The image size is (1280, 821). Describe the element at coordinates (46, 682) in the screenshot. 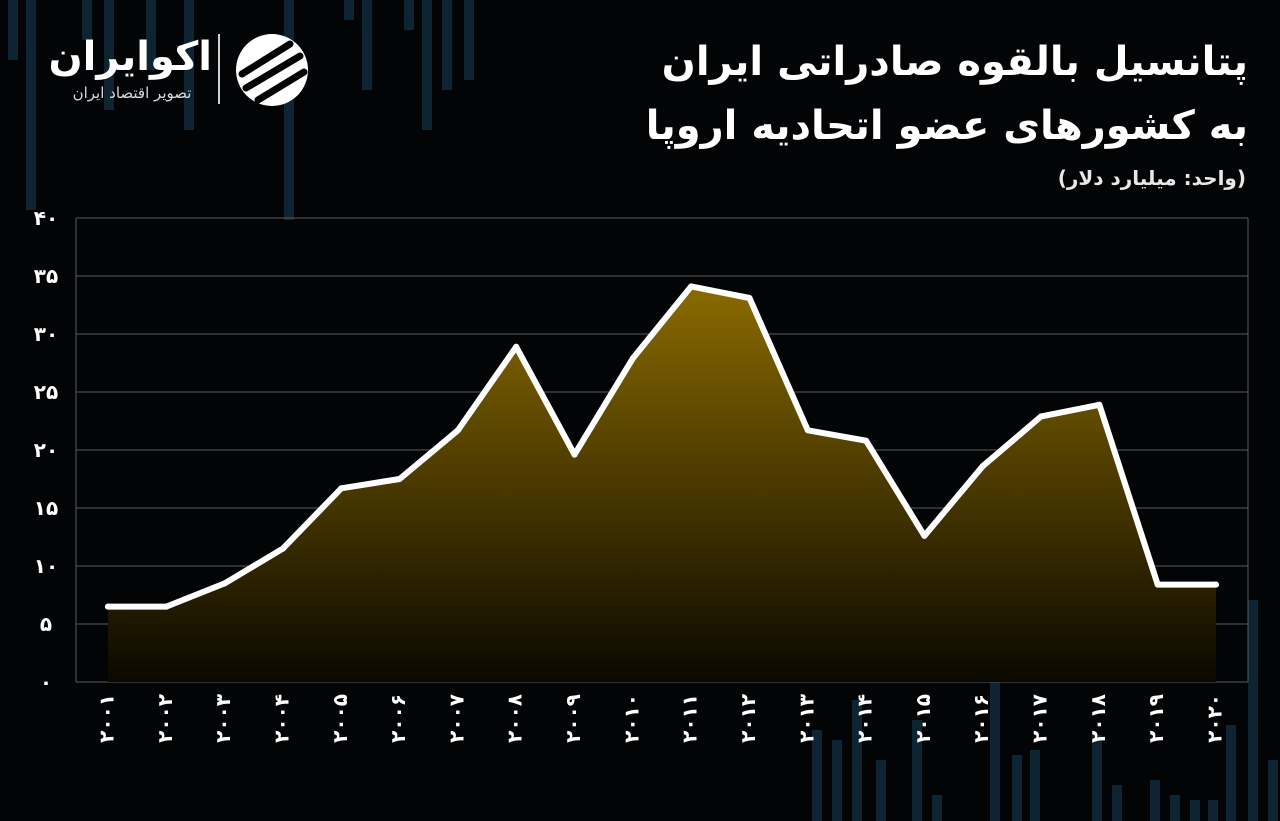

I see `y-tick-label: ۰` at that location.